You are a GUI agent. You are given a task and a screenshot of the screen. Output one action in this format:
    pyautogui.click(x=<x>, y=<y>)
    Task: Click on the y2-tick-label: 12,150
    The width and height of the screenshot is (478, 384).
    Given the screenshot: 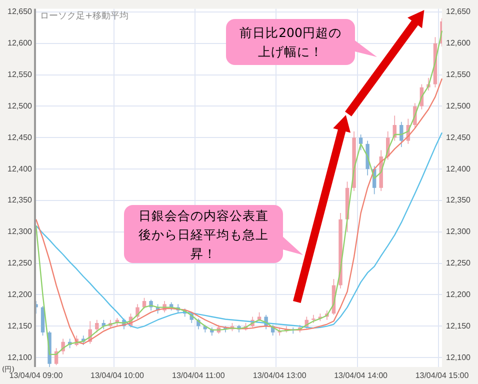 What is the action you would take?
    pyautogui.click(x=459, y=325)
    